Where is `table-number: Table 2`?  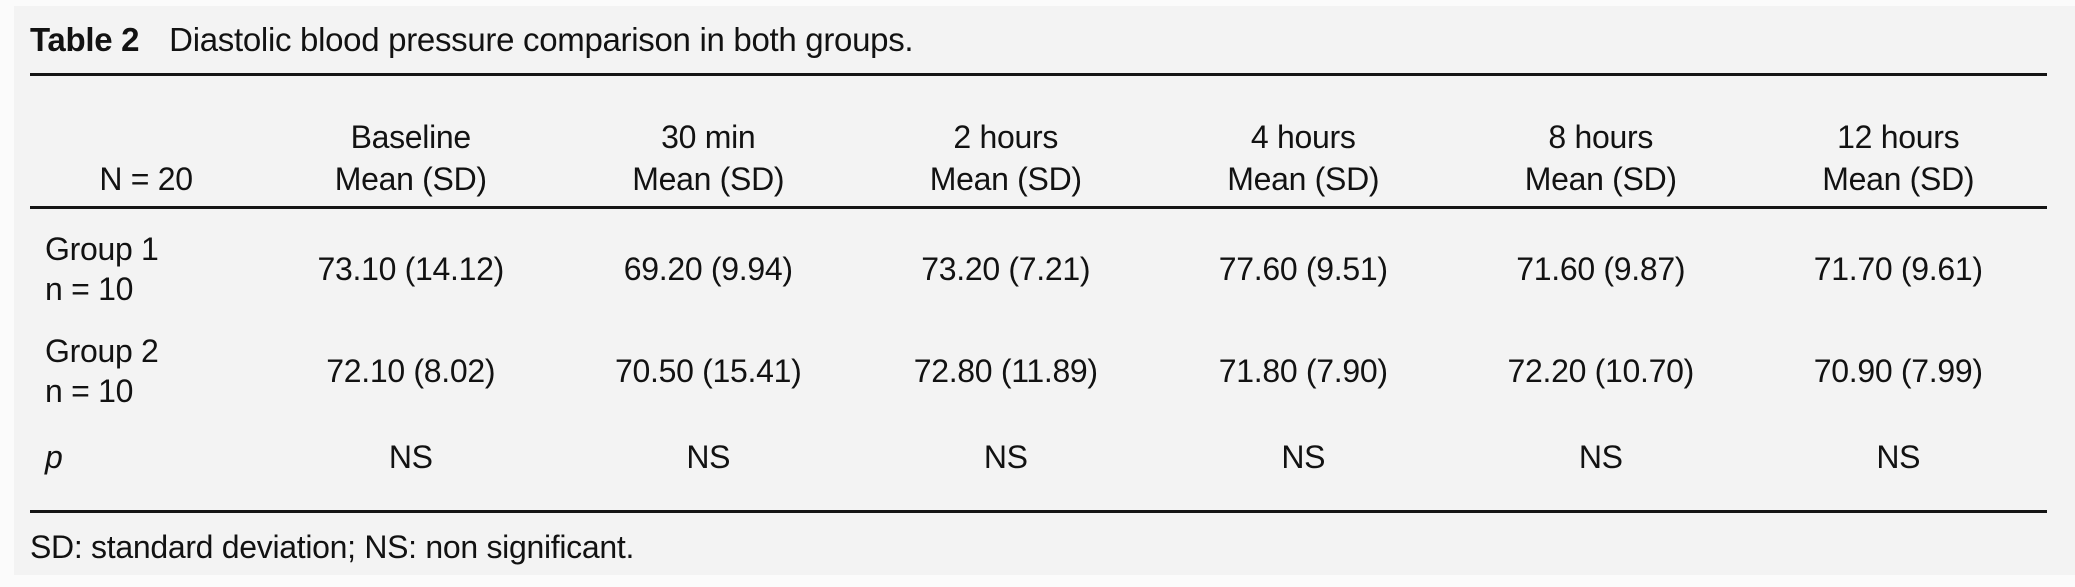 table-number: Table 2 is located at coordinates (85, 39).